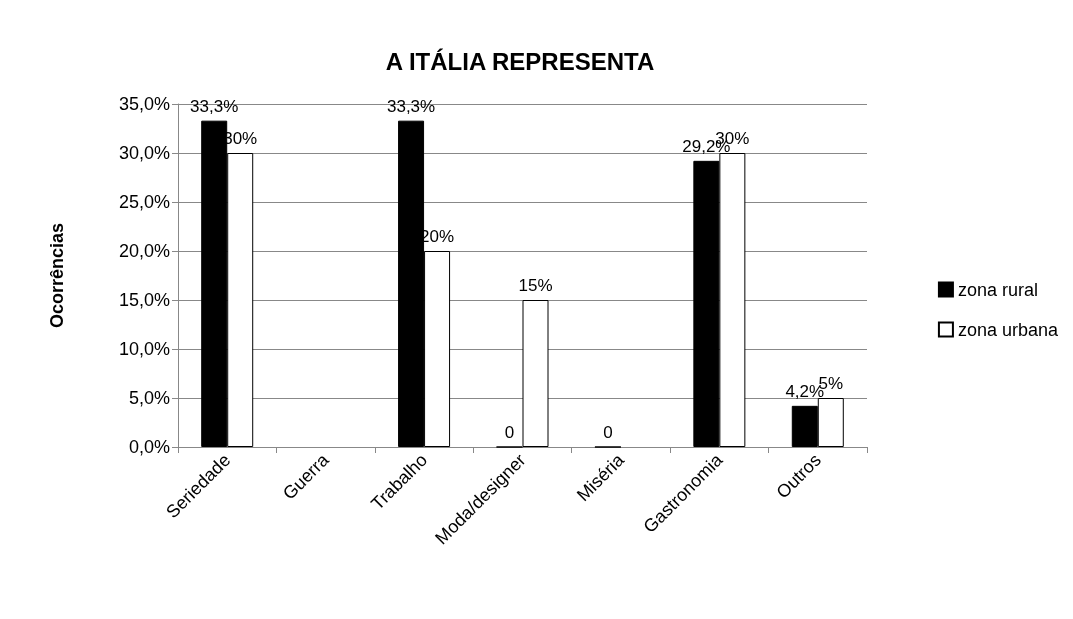  What do you see at coordinates (997, 289) in the screenshot?
I see `legend-label: zona rural` at bounding box center [997, 289].